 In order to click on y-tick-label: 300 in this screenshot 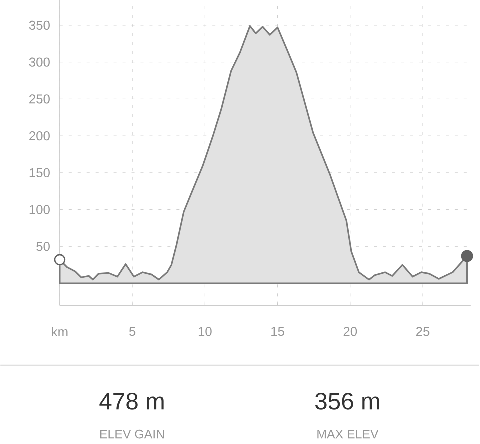, I will do `click(39, 62)`.